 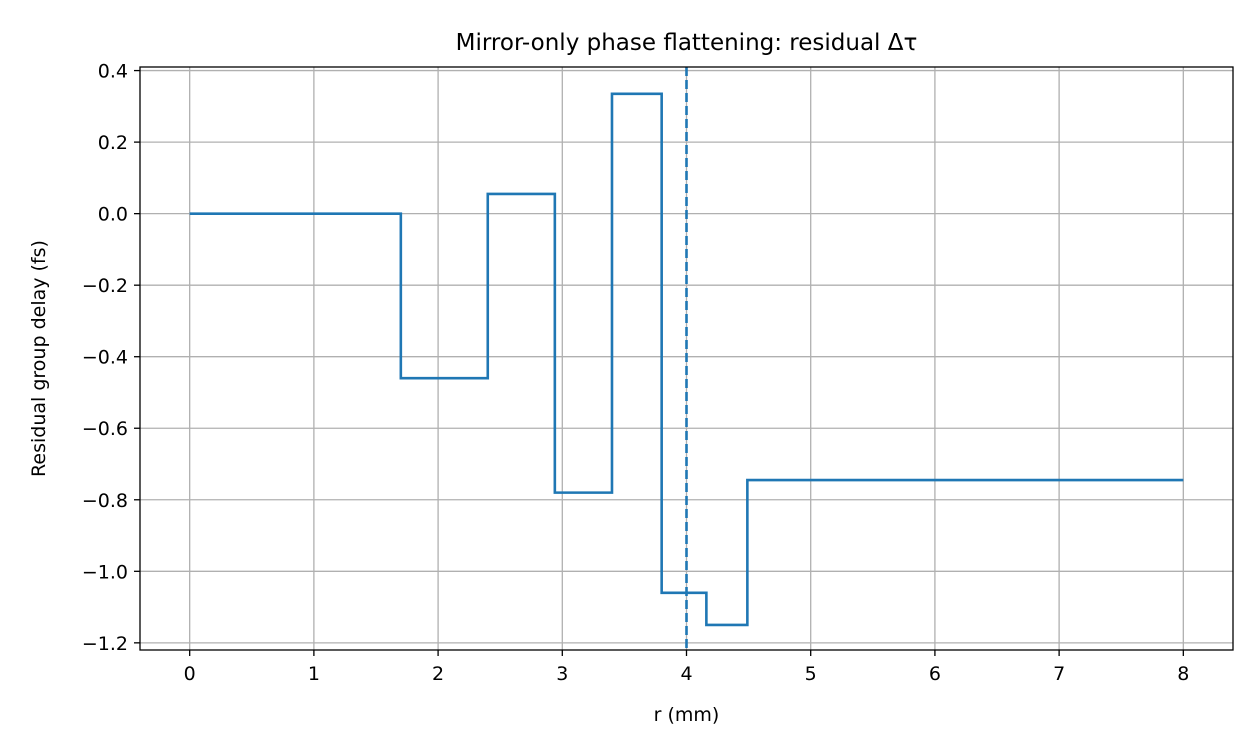 I want to click on y-axis-label: Residual group delay (fs), so click(x=39, y=358).